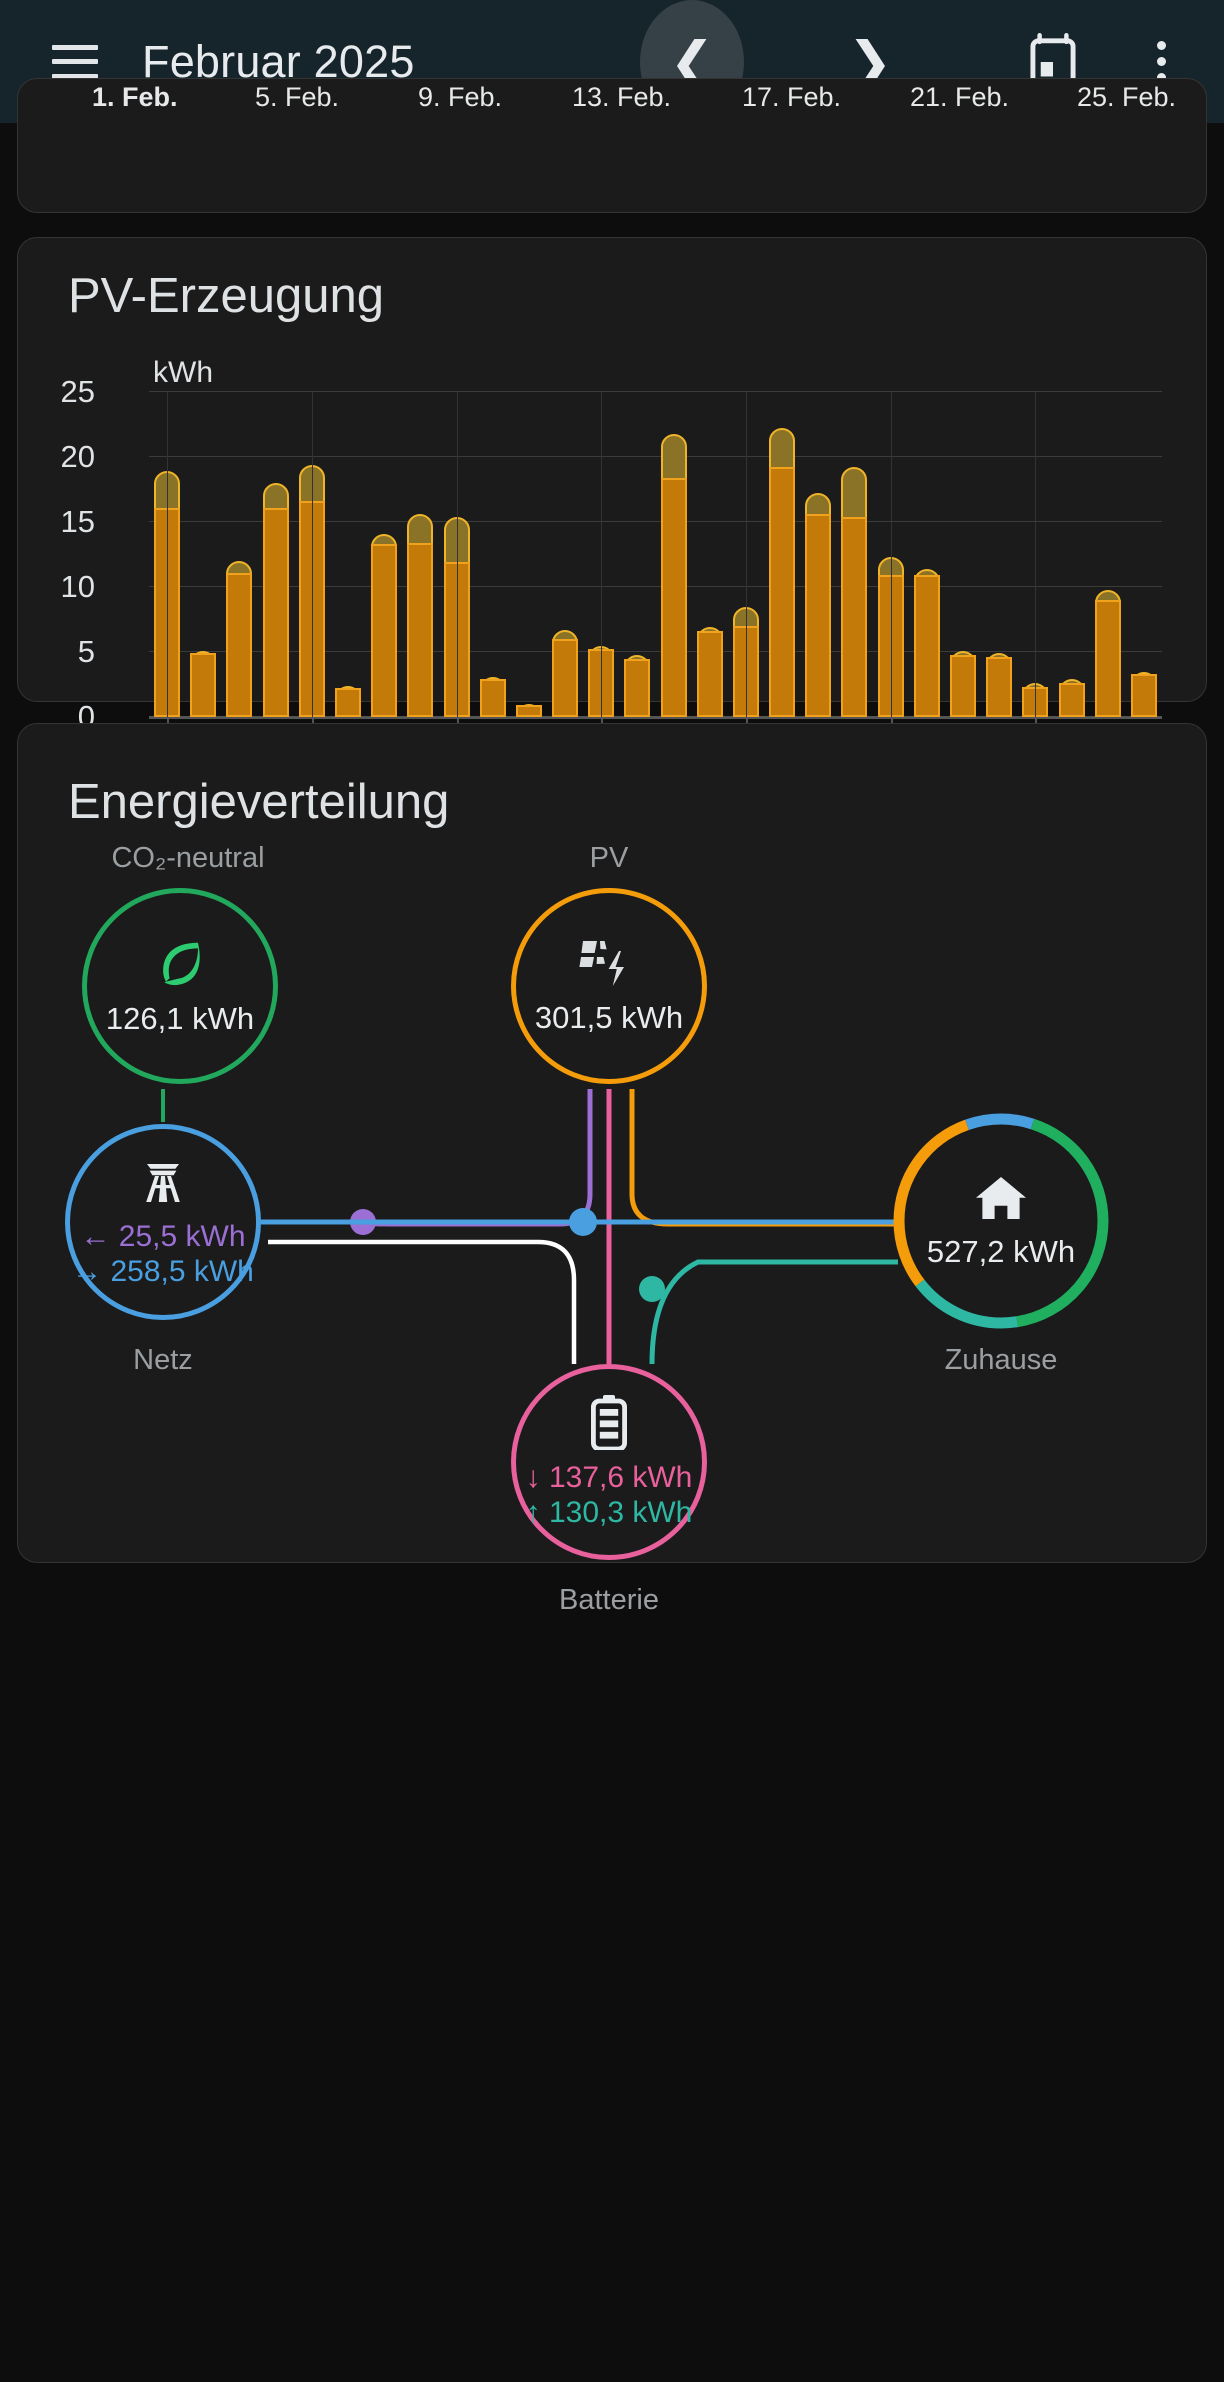  I want to click on clipped-axis-label: 9. Feb., so click(460, 97).